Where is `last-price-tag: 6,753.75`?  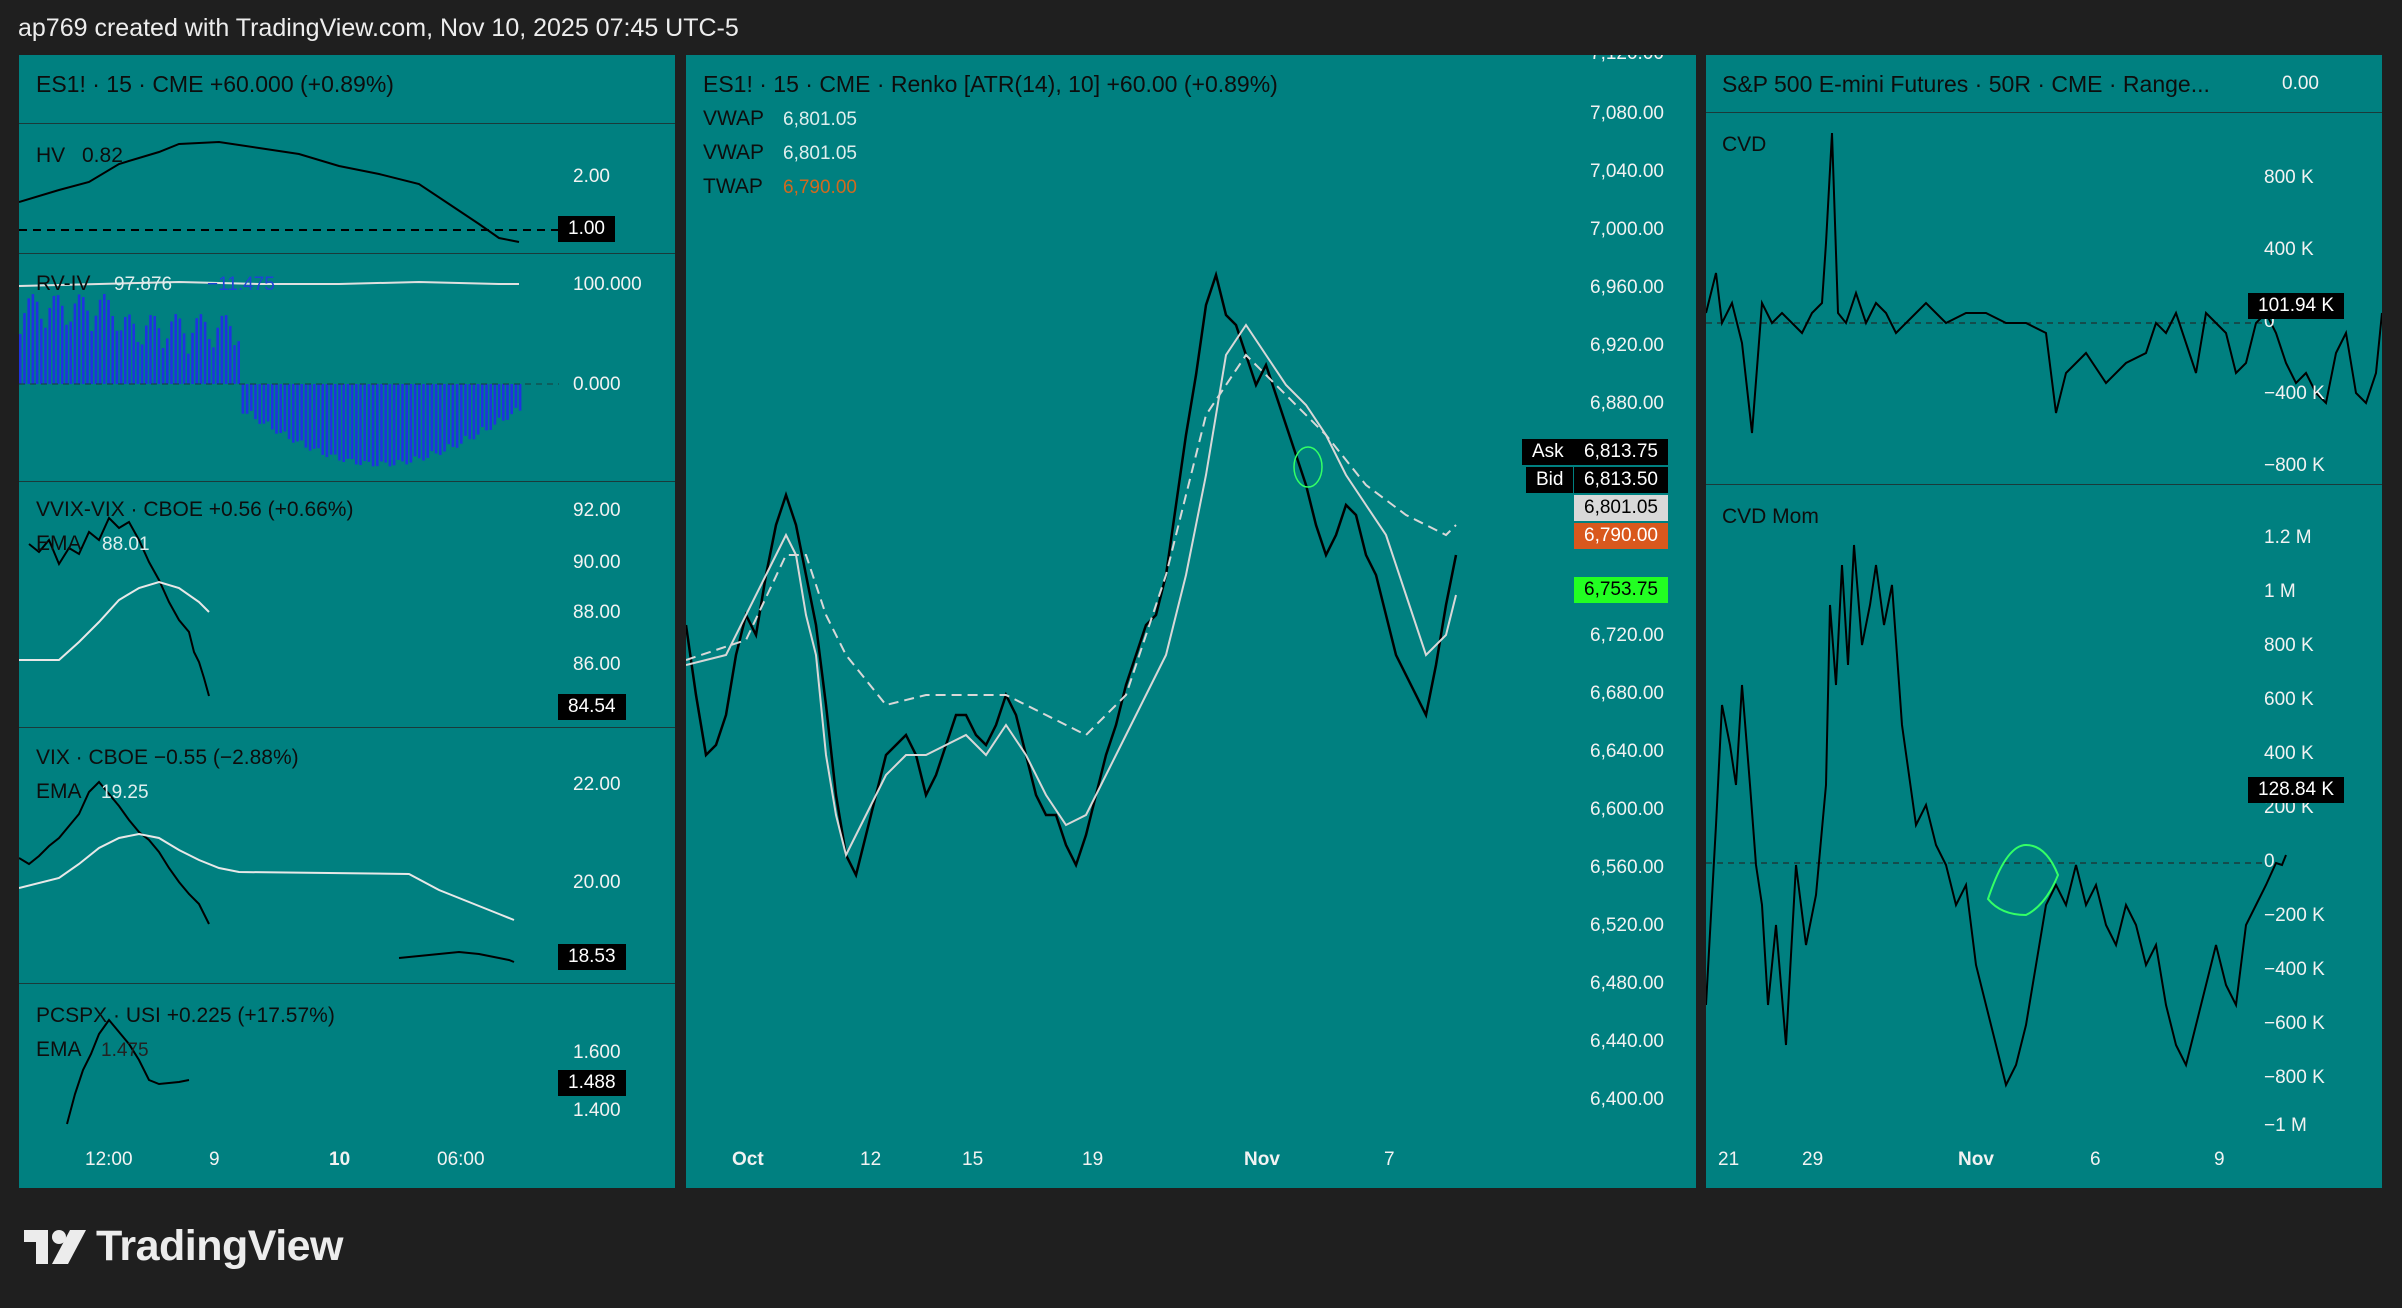
last-price-tag: 6,753.75 is located at coordinates (1621, 590).